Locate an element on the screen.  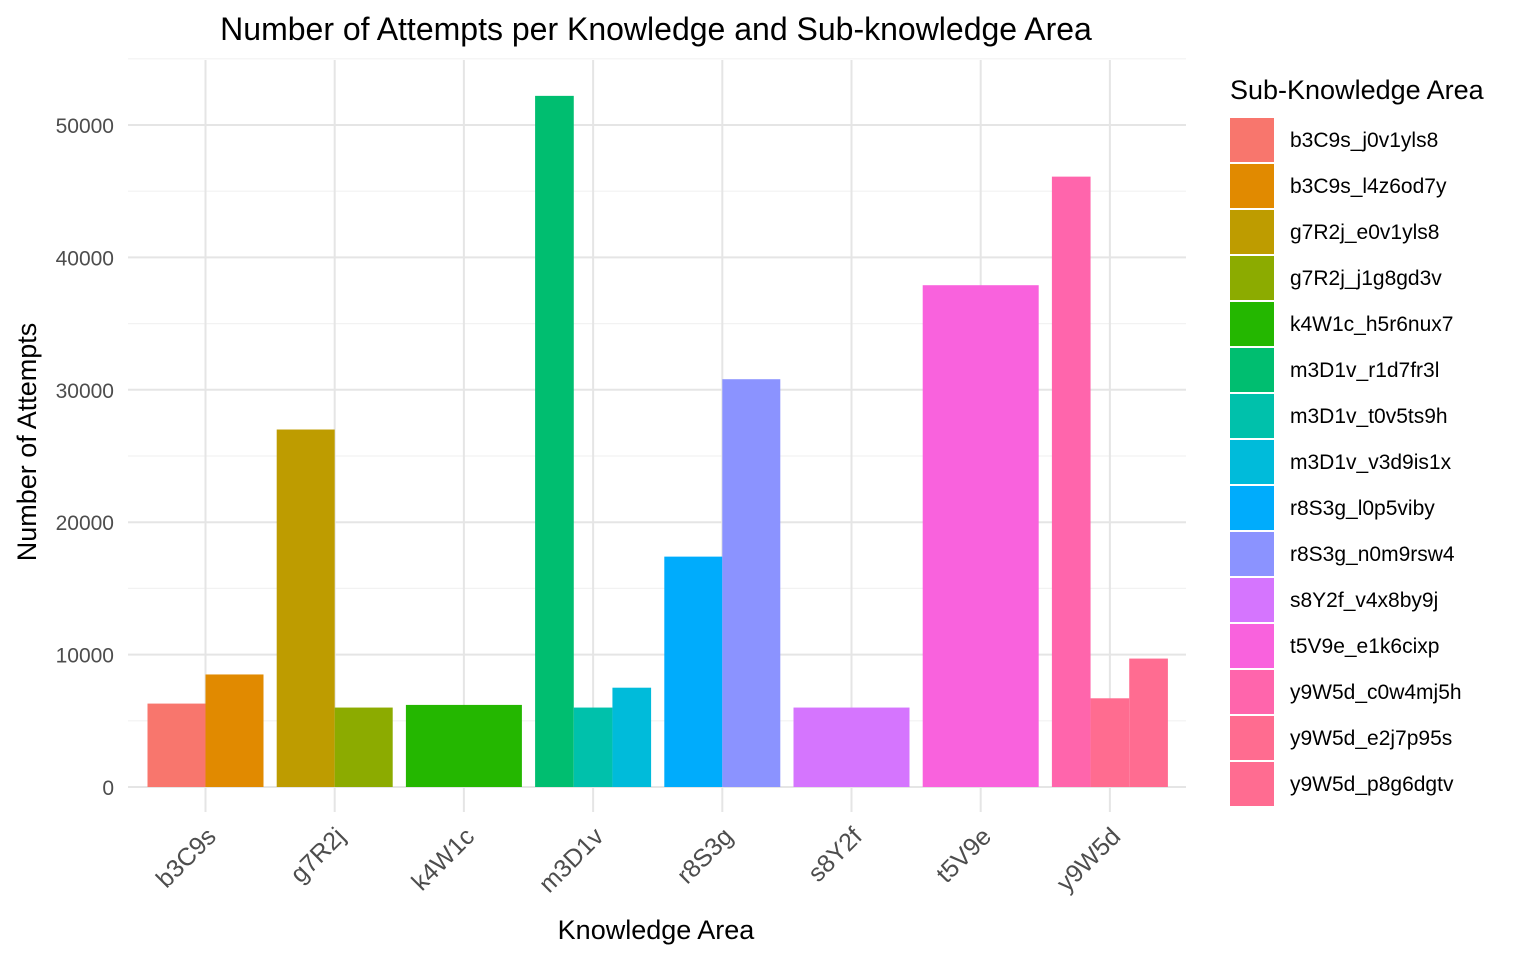
bar-m3D1v_v3d9is1x is located at coordinates (632, 737).